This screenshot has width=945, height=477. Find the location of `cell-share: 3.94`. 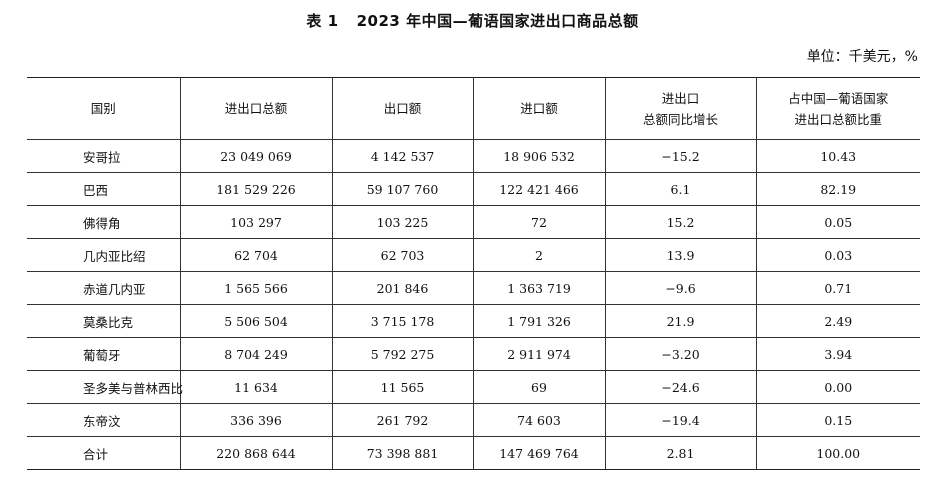

cell-share: 3.94 is located at coordinates (837, 354).